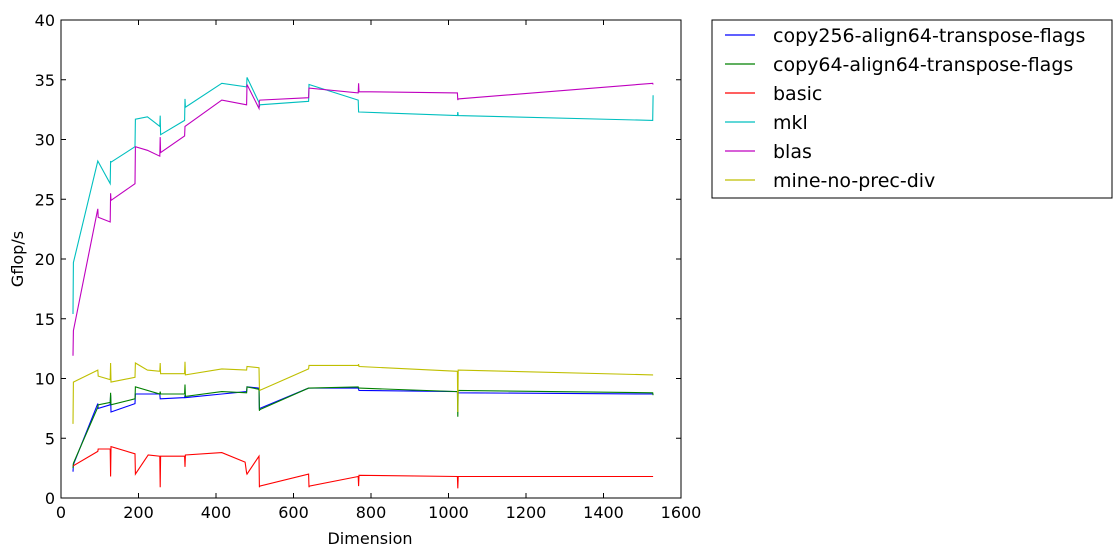 This screenshot has height=557, width=1120. Describe the element at coordinates (50, 498) in the screenshot. I see `y-tick-label: 0` at that location.